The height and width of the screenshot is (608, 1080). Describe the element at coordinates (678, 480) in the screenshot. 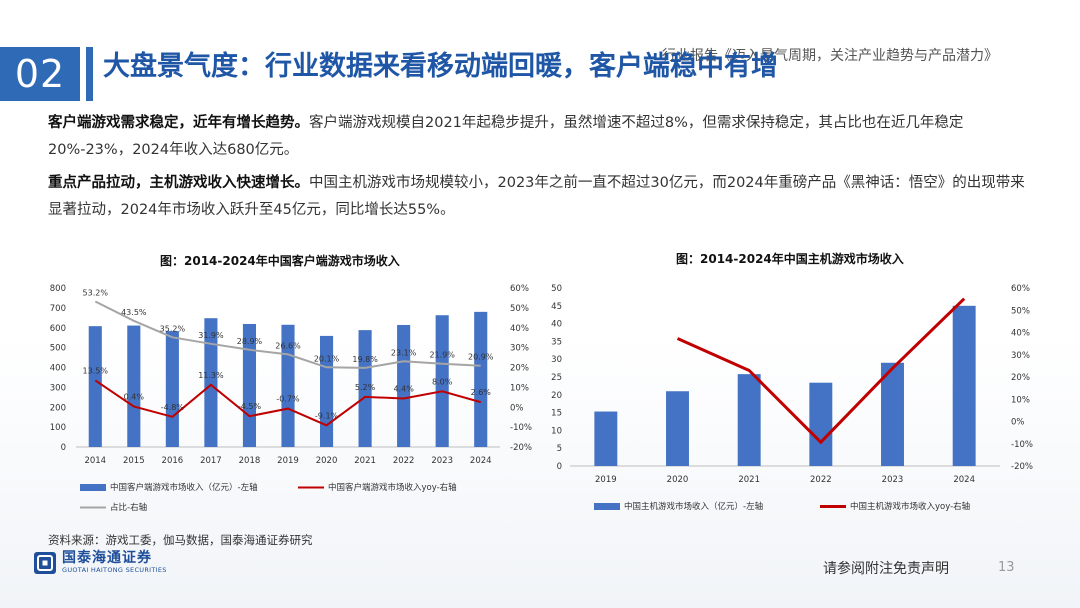

I see `c2-x-tick: 2020` at that location.